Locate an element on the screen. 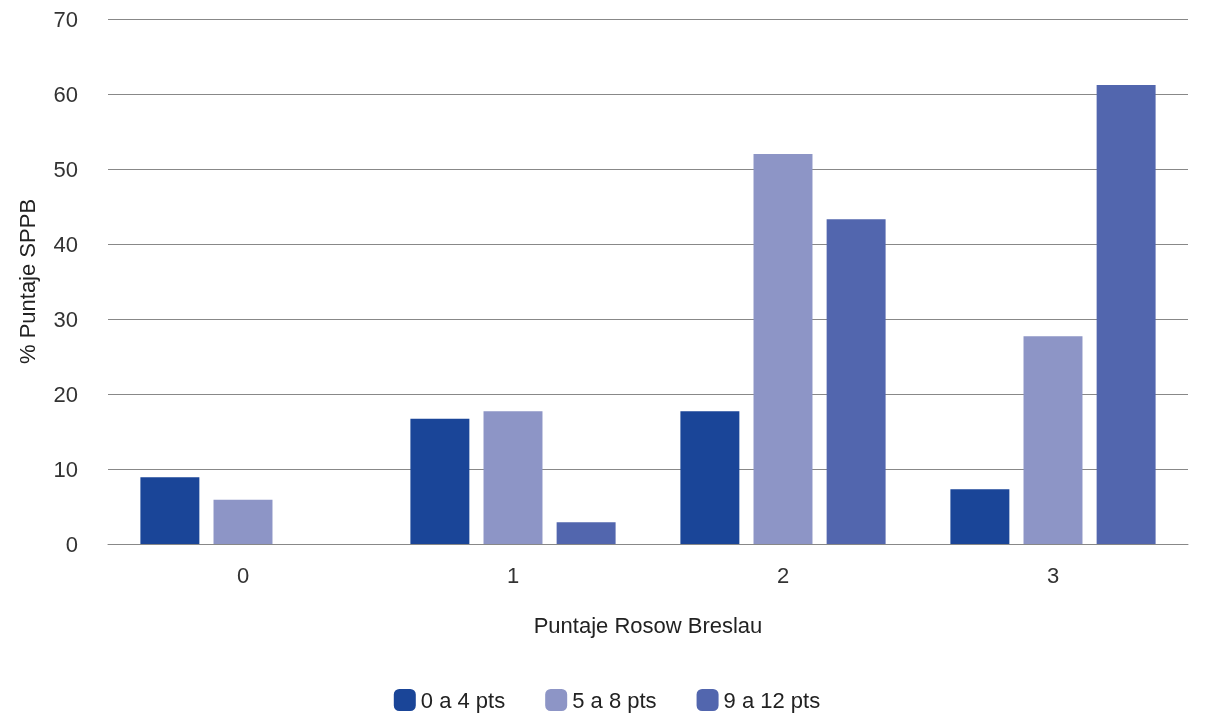 This screenshot has width=1214, height=726. x-tick-label: 2 is located at coordinates (783, 575).